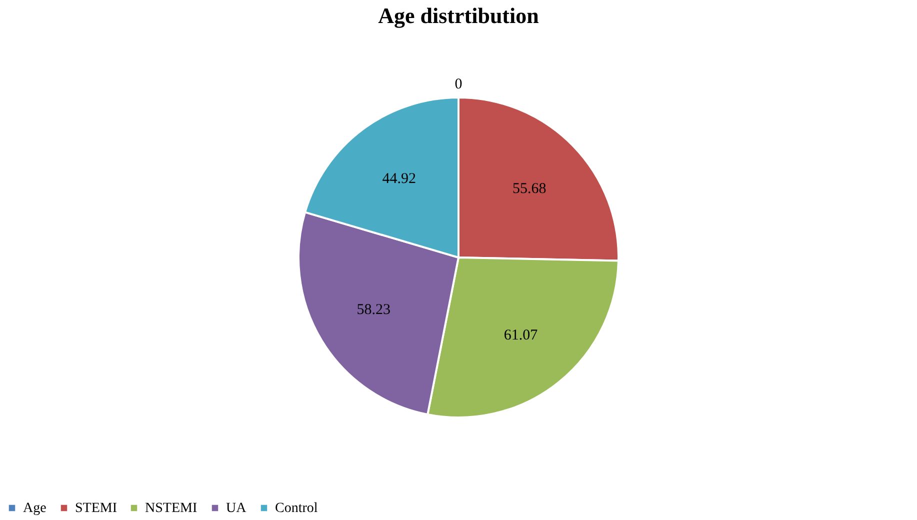 Image resolution: width=917 pixels, height=520 pixels. I want to click on legend-label: NSTEMI, so click(171, 508).